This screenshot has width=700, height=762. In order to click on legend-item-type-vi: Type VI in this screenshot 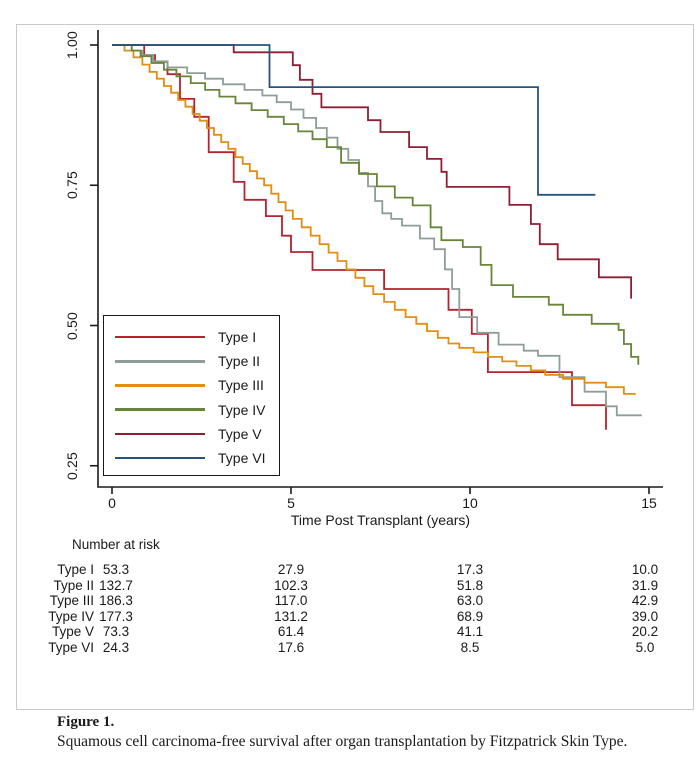, I will do `click(191, 458)`.